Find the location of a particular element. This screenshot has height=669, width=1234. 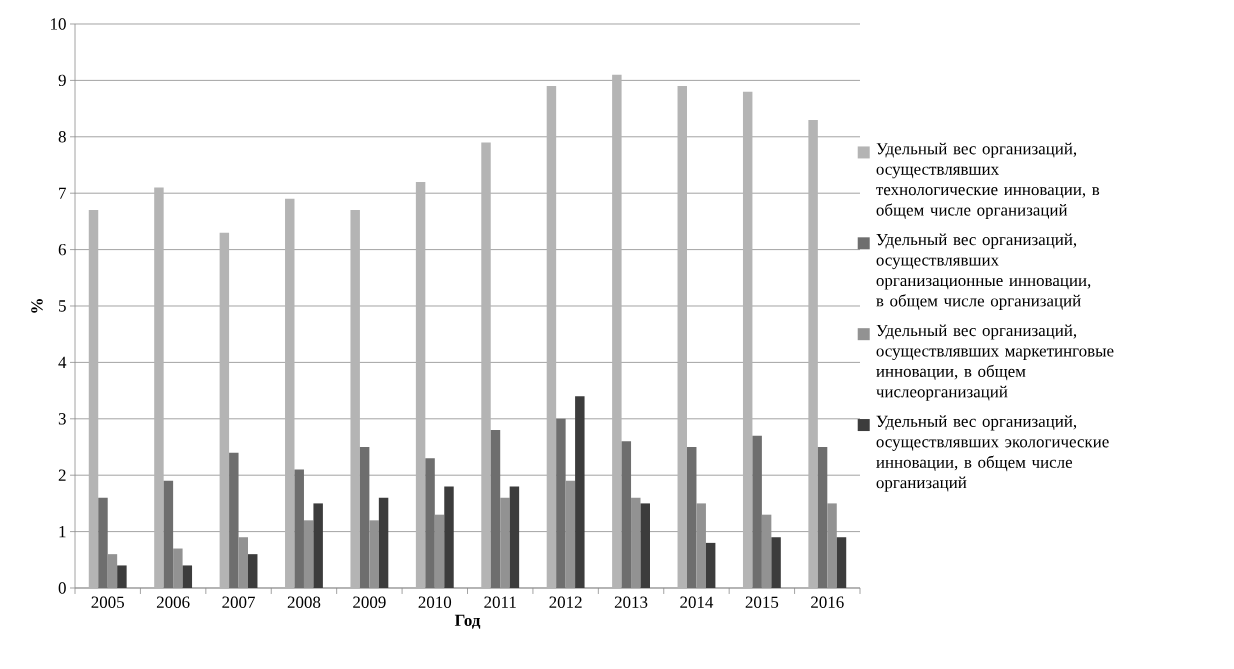

x-tick-label: 2007 is located at coordinates (238, 602).